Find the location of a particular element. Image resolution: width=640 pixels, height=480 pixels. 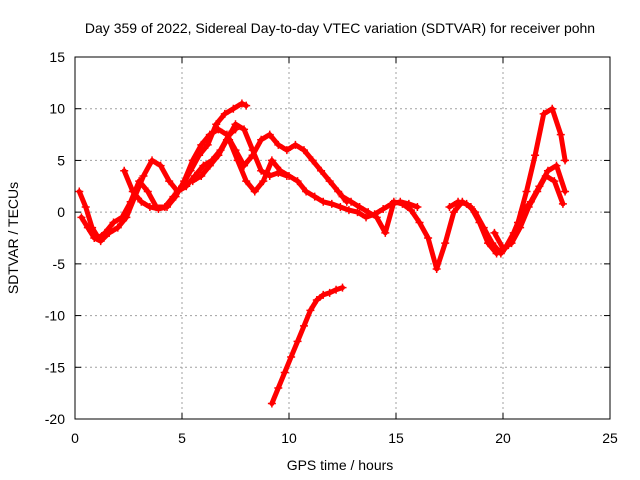

y-tick-label: -15 is located at coordinates (55, 367).